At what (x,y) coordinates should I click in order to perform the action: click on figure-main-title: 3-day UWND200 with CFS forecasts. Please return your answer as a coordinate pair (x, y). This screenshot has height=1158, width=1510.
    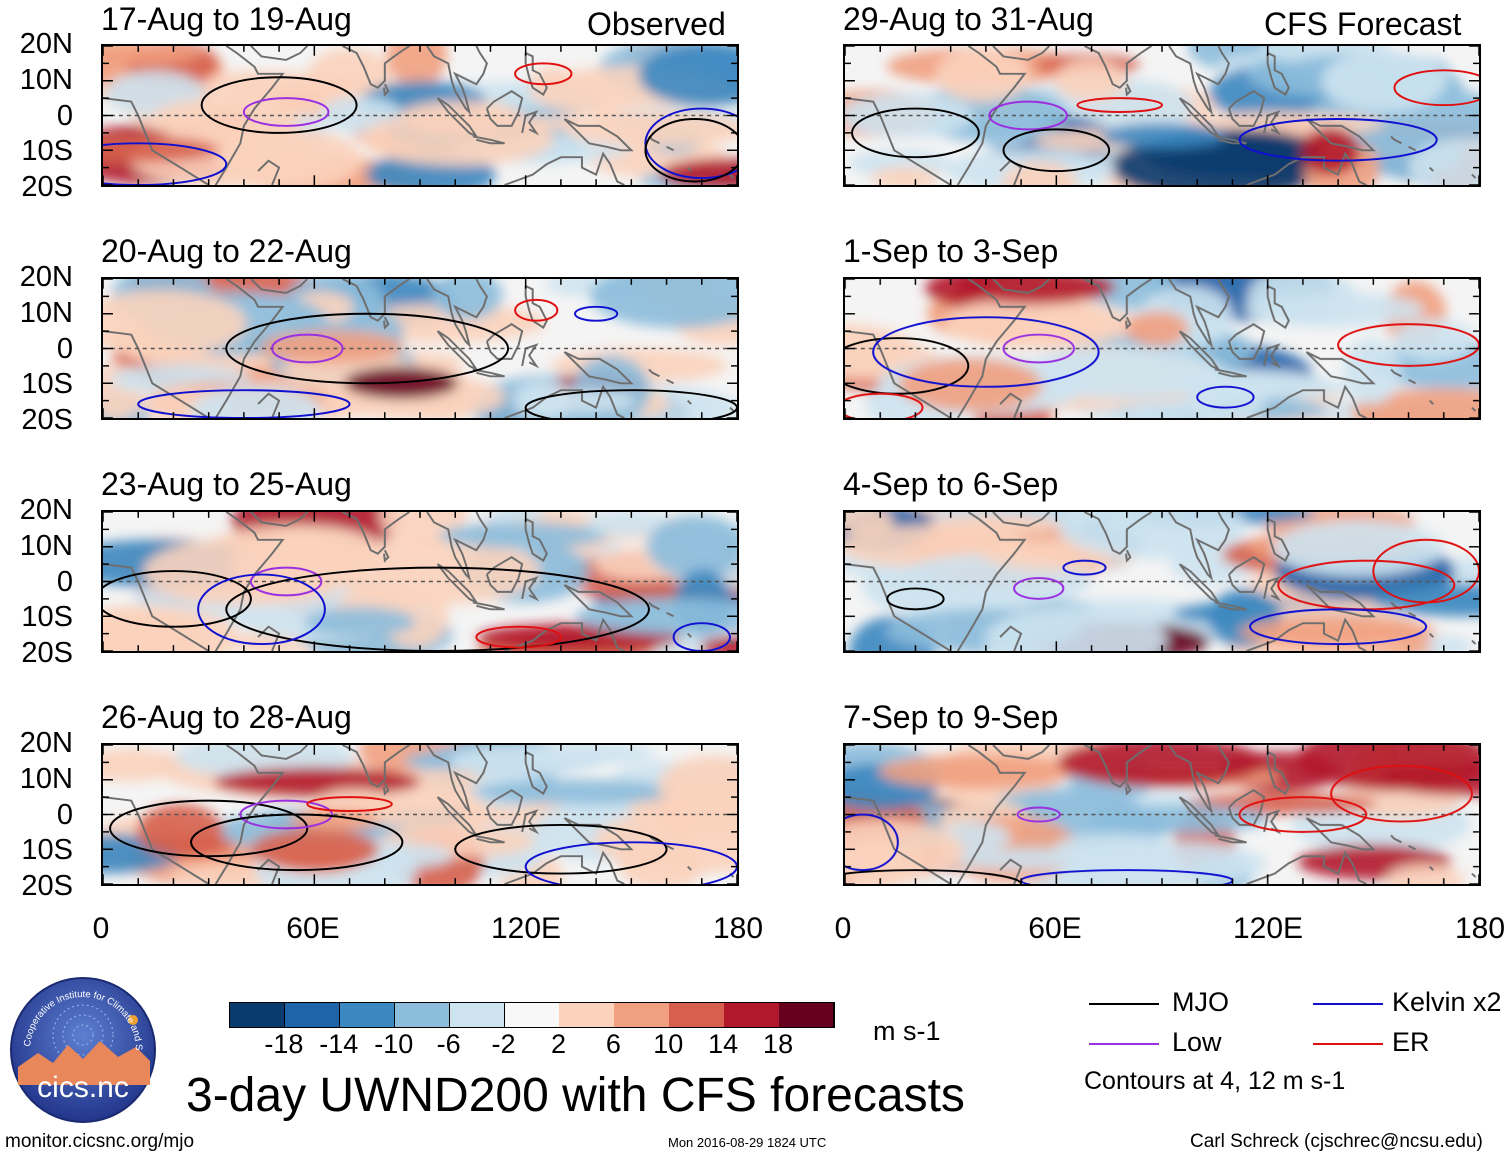
    Looking at the image, I should click on (575, 1095).